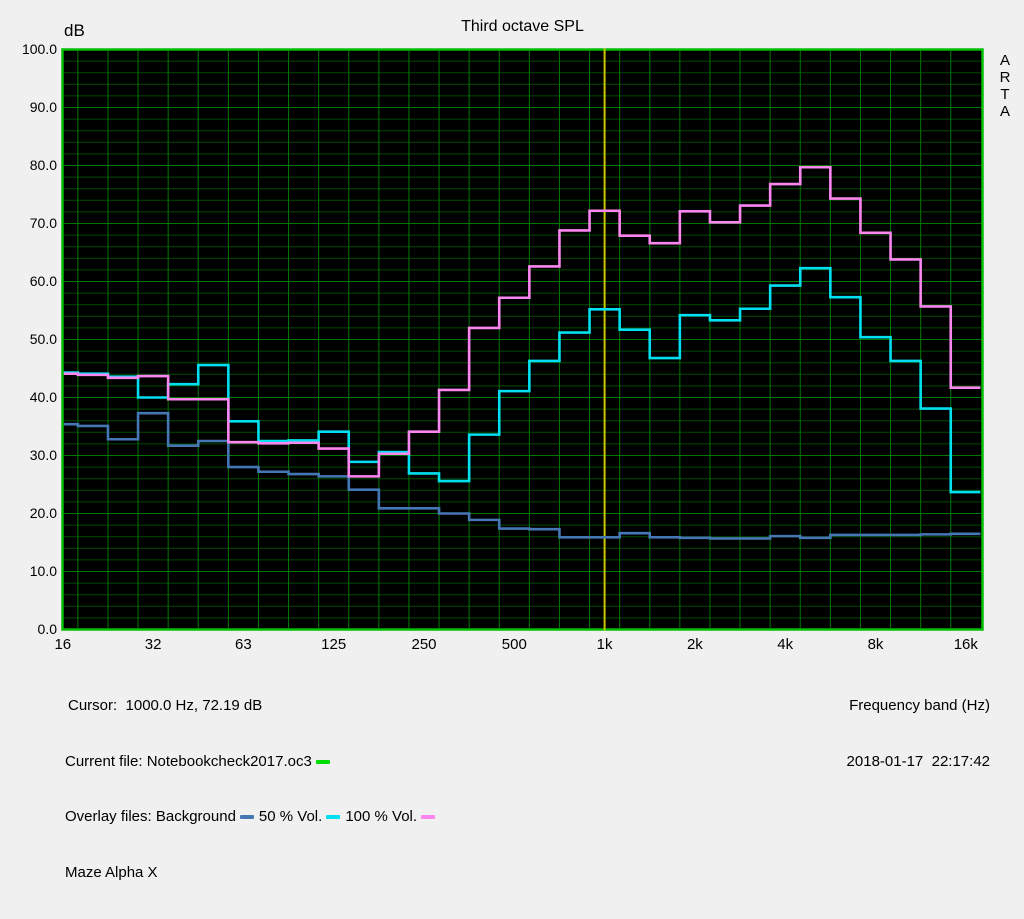  Describe the element at coordinates (842, 734) in the screenshot. I see `axis-info-block: Frequency band (Hz) 2018-01-17 22:17:42` at that location.